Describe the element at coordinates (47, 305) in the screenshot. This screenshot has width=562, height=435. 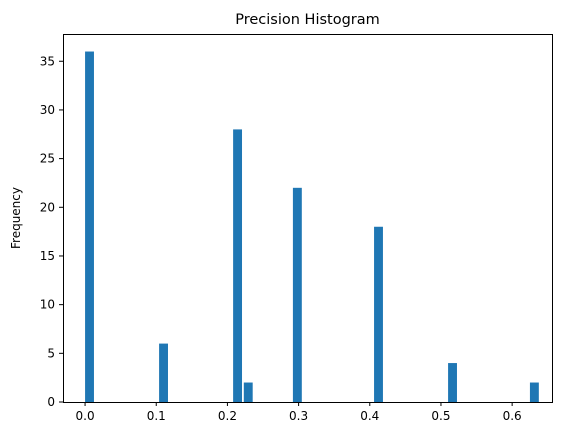
I see `y-tick-label: 10` at that location.